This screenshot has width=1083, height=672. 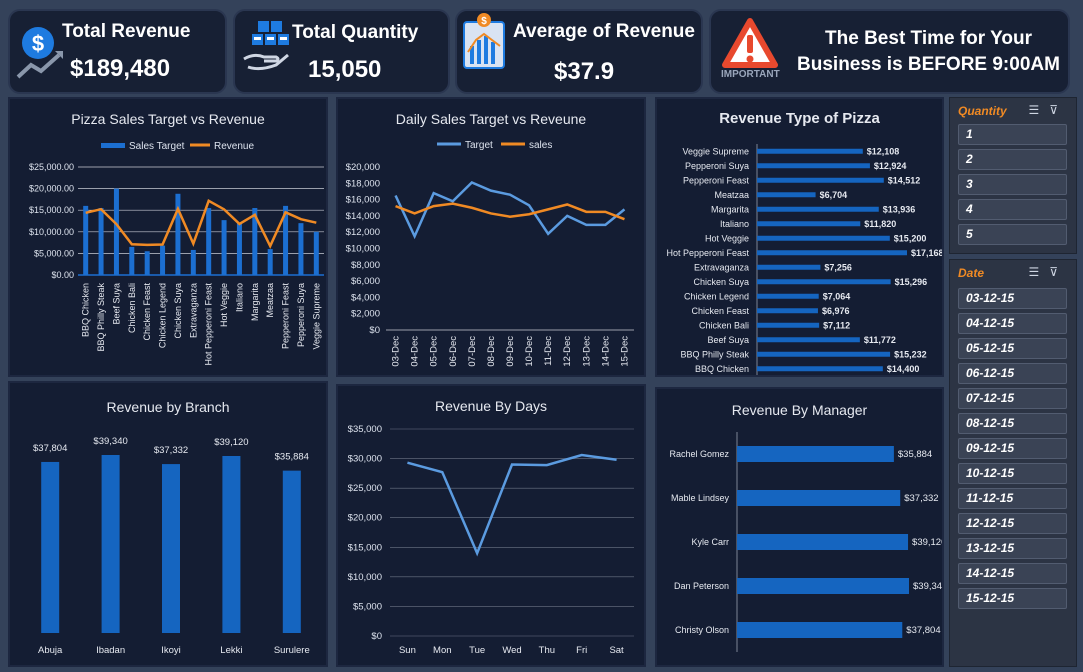 What do you see at coordinates (904, 180) in the screenshot?
I see `data-label: $14,512` at bounding box center [904, 180].